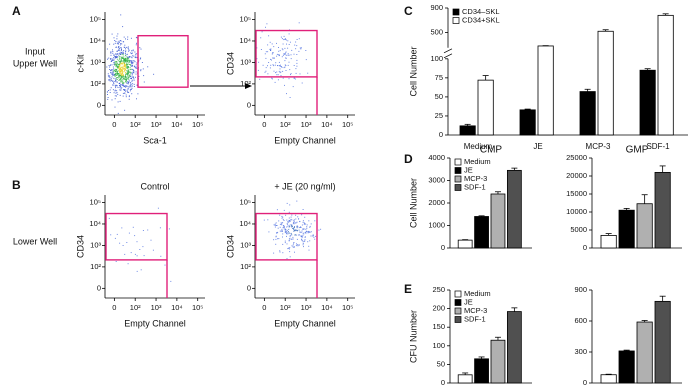  Describe the element at coordinates (458, 319) in the screenshot. I see `legend-swatch` at that location.